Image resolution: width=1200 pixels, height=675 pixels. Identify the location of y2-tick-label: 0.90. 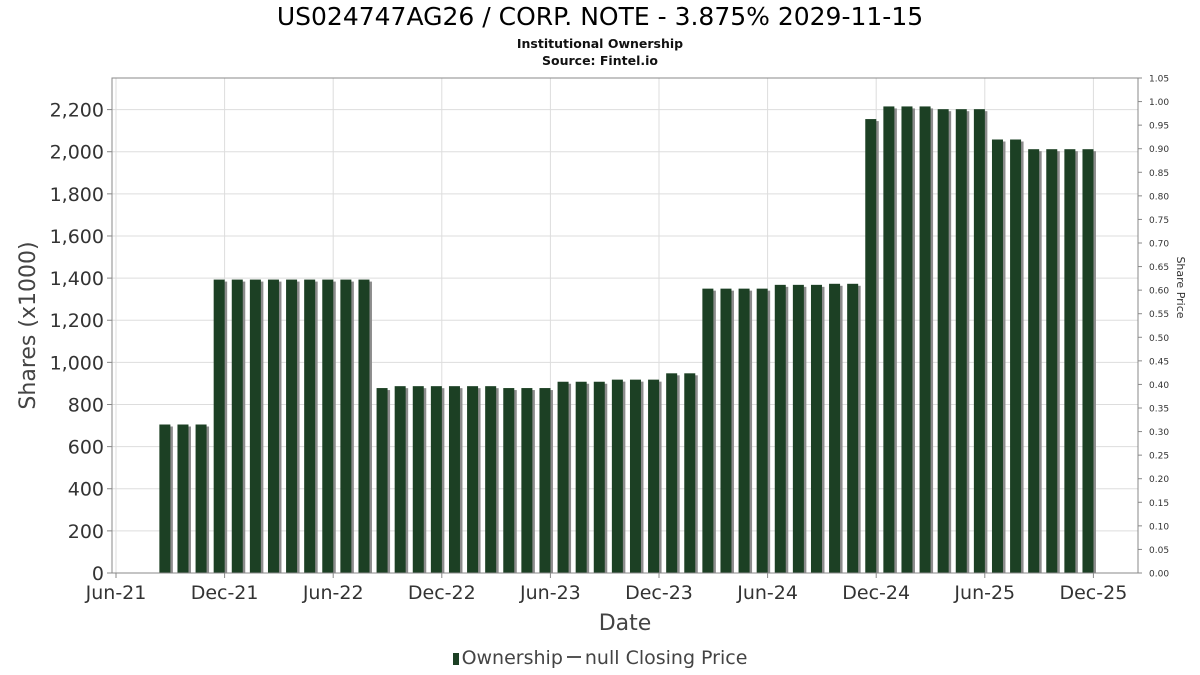
(1159, 150).